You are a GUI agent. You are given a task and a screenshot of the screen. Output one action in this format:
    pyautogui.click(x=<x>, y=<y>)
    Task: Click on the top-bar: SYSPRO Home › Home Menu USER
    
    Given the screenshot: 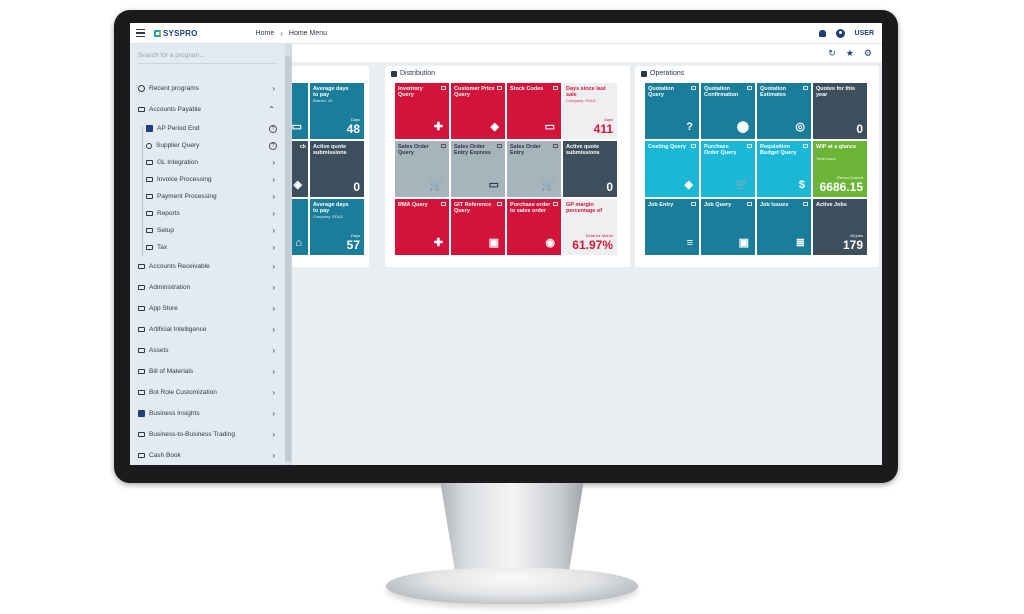 What is the action you would take?
    pyautogui.click(x=506, y=33)
    